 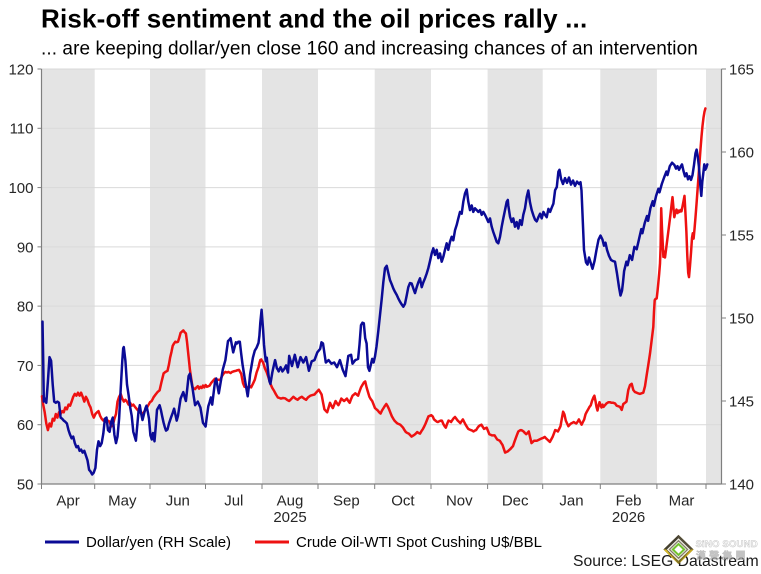 What do you see at coordinates (346, 501) in the screenshot?
I see `svg-text: Sep` at bounding box center [346, 501].